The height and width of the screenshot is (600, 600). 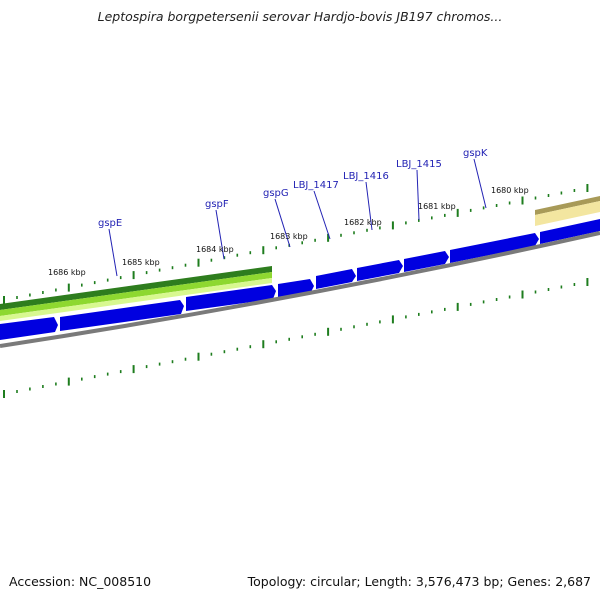 I want to click on kbp-label-1680: 1680 kbp, so click(x=510, y=190).